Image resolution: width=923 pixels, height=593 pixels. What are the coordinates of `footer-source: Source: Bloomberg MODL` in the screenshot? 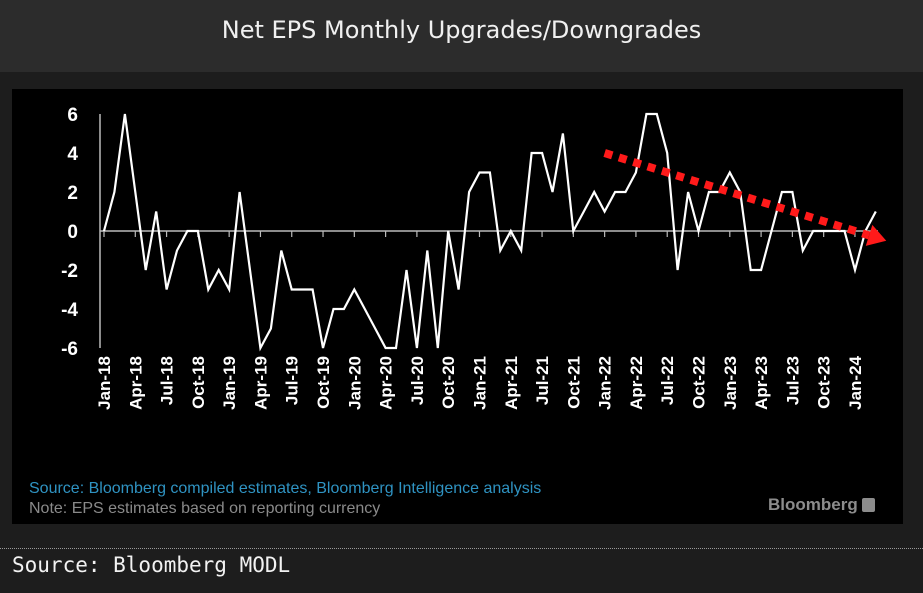 It's located at (151, 565).